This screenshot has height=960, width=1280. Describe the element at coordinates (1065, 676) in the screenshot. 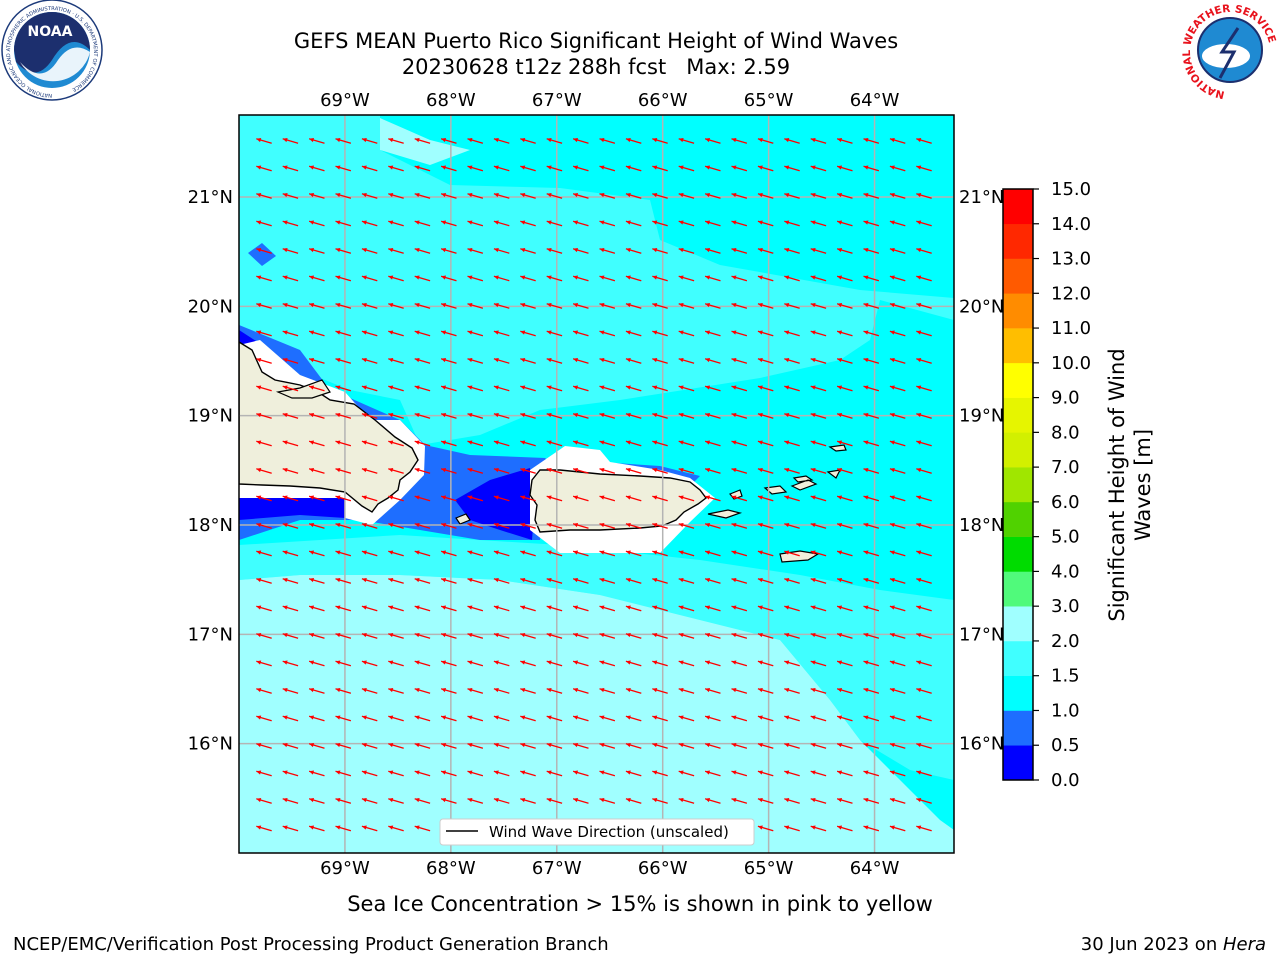

I see `colorbar-tick-label-3: 1.5` at that location.